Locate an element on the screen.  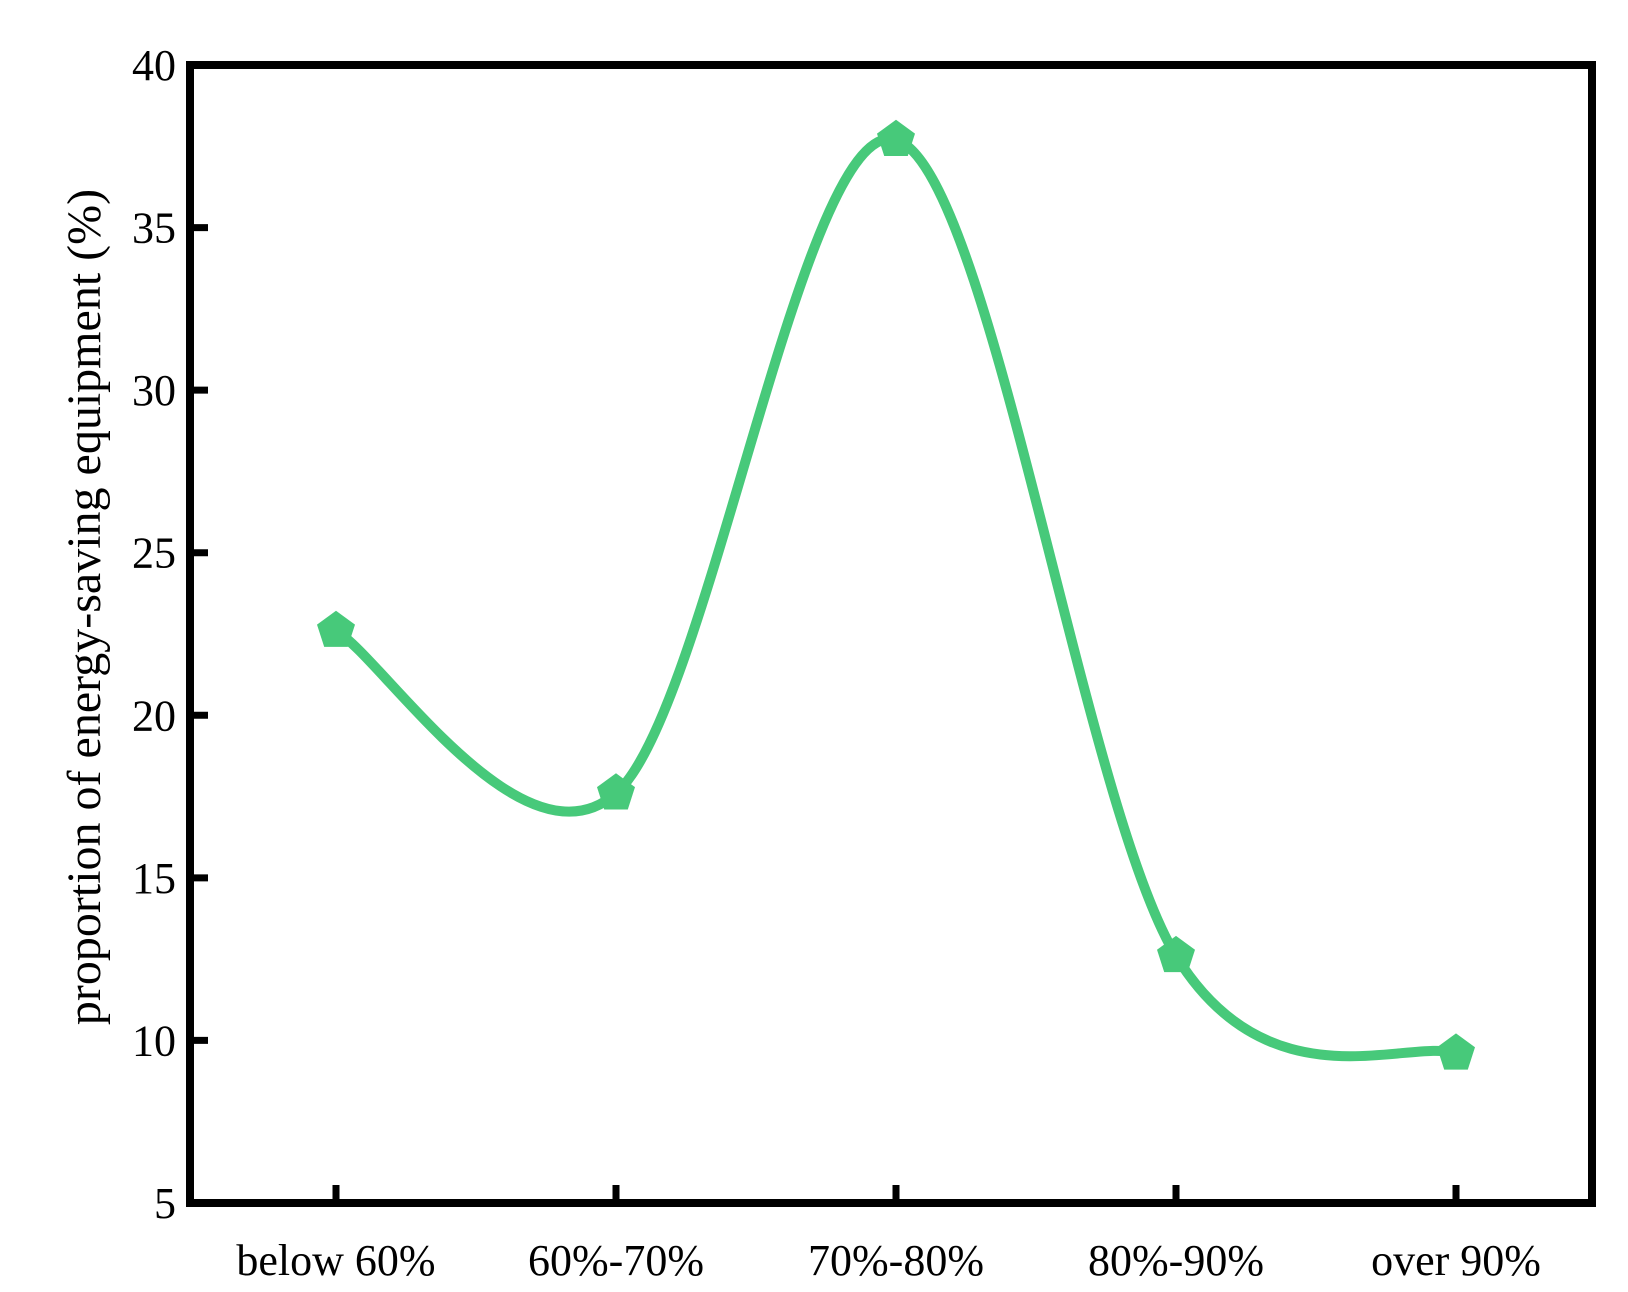
x-category-label: over 90% is located at coordinates (1456, 1260).